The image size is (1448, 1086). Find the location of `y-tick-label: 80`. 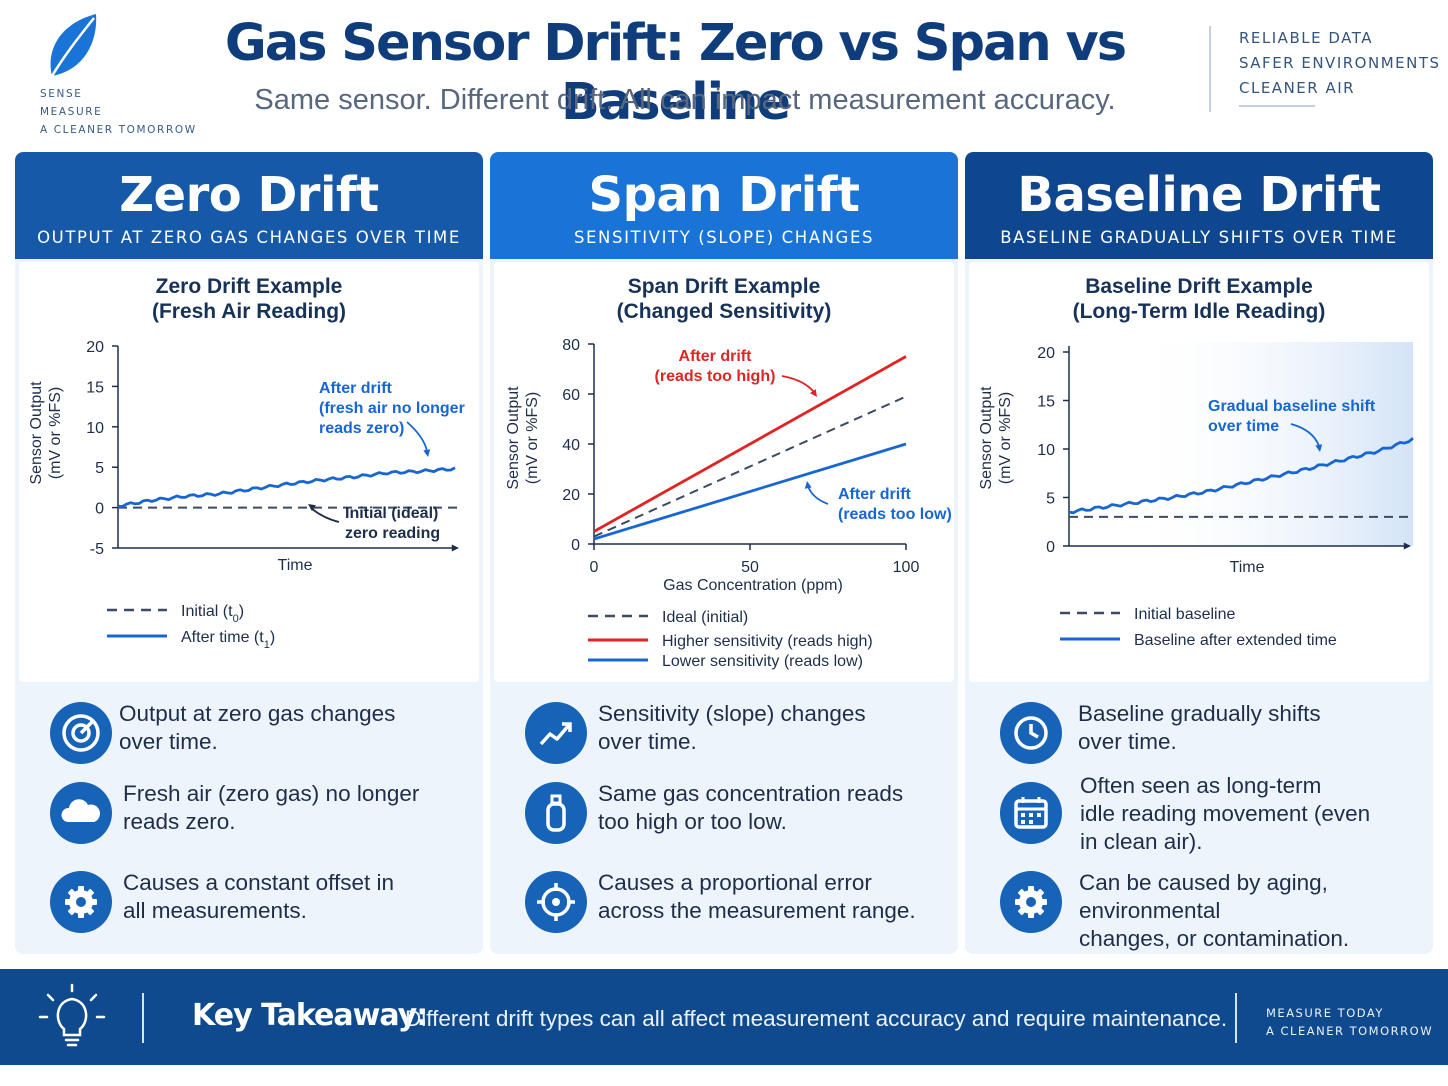

y-tick-label: 80 is located at coordinates (571, 345).